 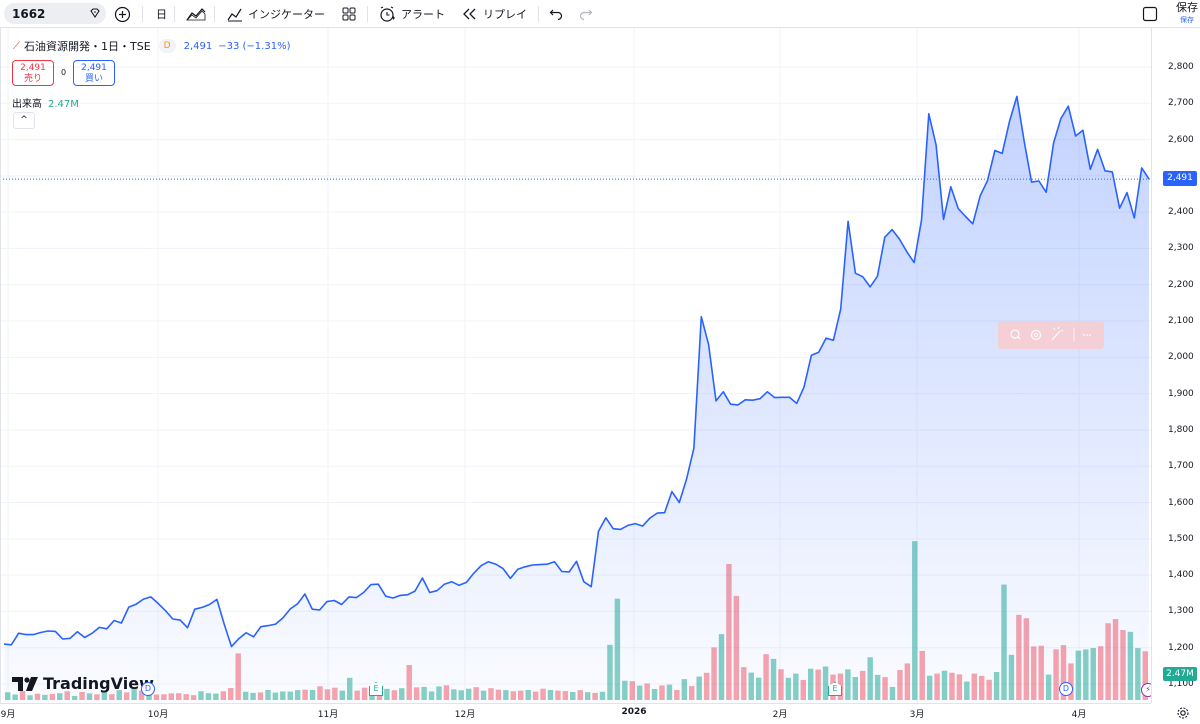 I want to click on grid-icon, so click(x=349, y=14).